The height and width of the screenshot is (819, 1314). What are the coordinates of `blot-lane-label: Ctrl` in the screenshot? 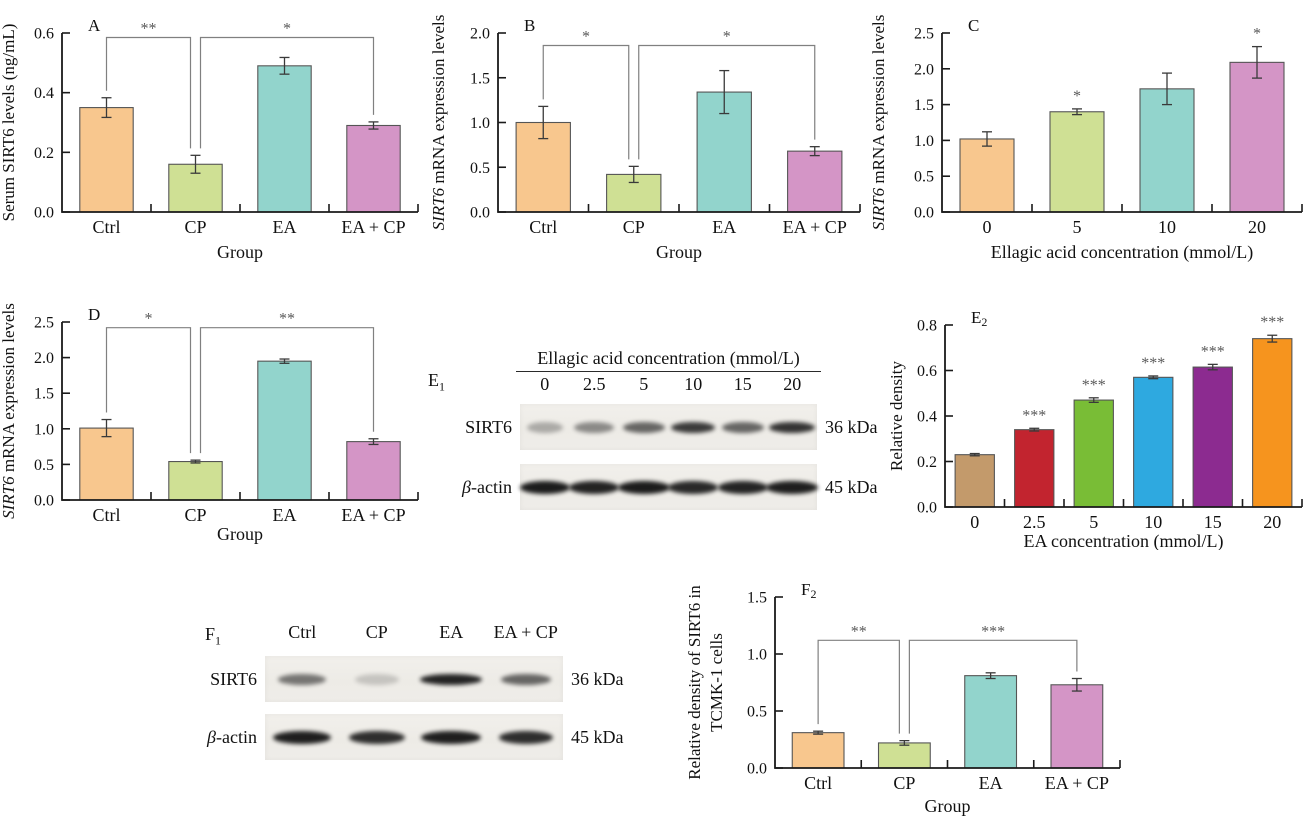 It's located at (302, 632).